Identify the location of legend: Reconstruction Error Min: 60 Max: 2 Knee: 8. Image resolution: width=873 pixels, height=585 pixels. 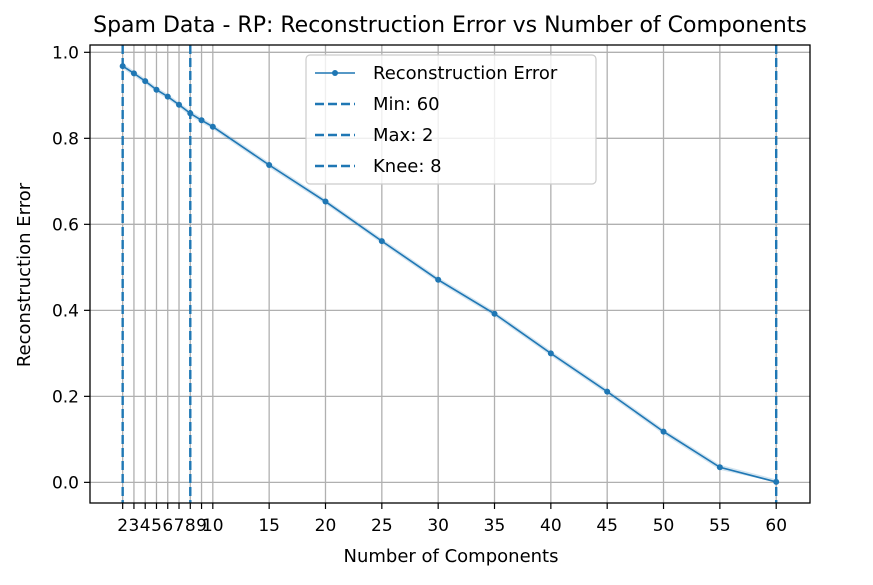
(451, 119).